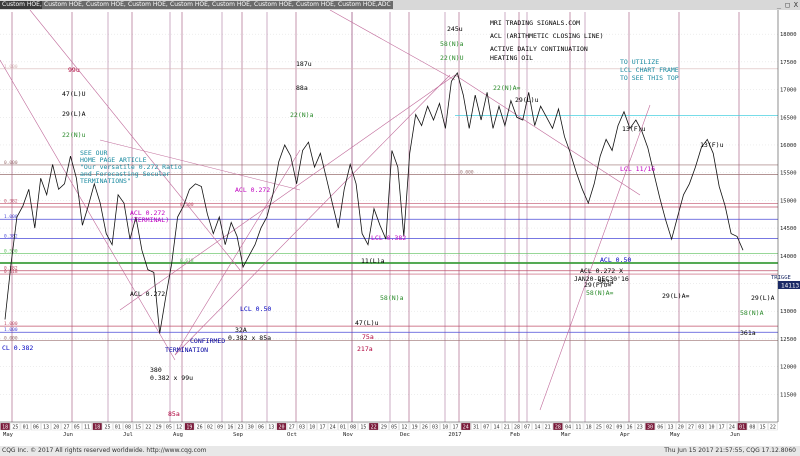  Describe the element at coordinates (178, 435) in the screenshot. I see `x-month-label: Aug` at that location.